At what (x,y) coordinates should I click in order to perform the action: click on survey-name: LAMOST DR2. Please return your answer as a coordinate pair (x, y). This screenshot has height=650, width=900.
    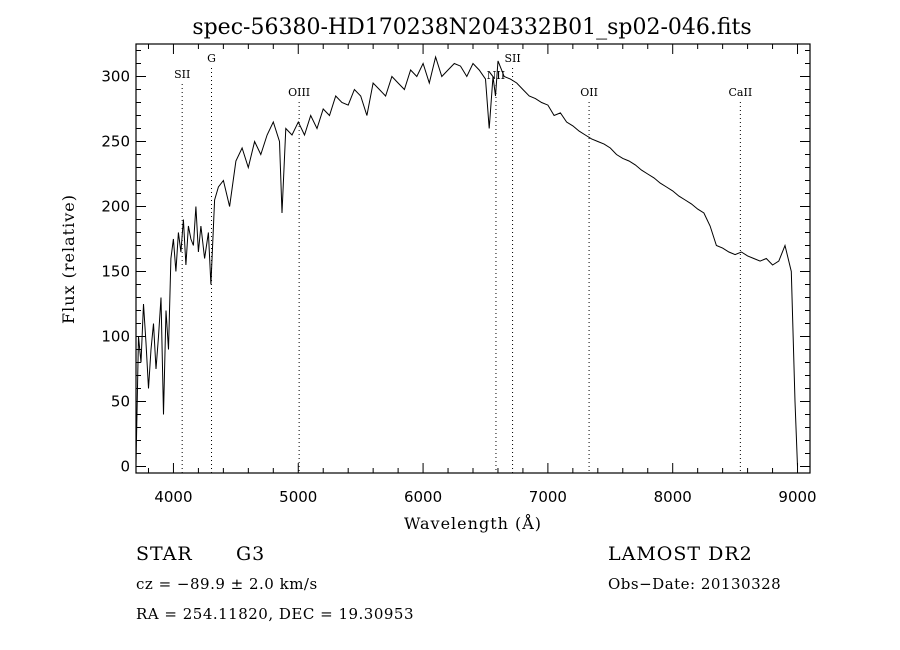
    Looking at the image, I should click on (680, 554).